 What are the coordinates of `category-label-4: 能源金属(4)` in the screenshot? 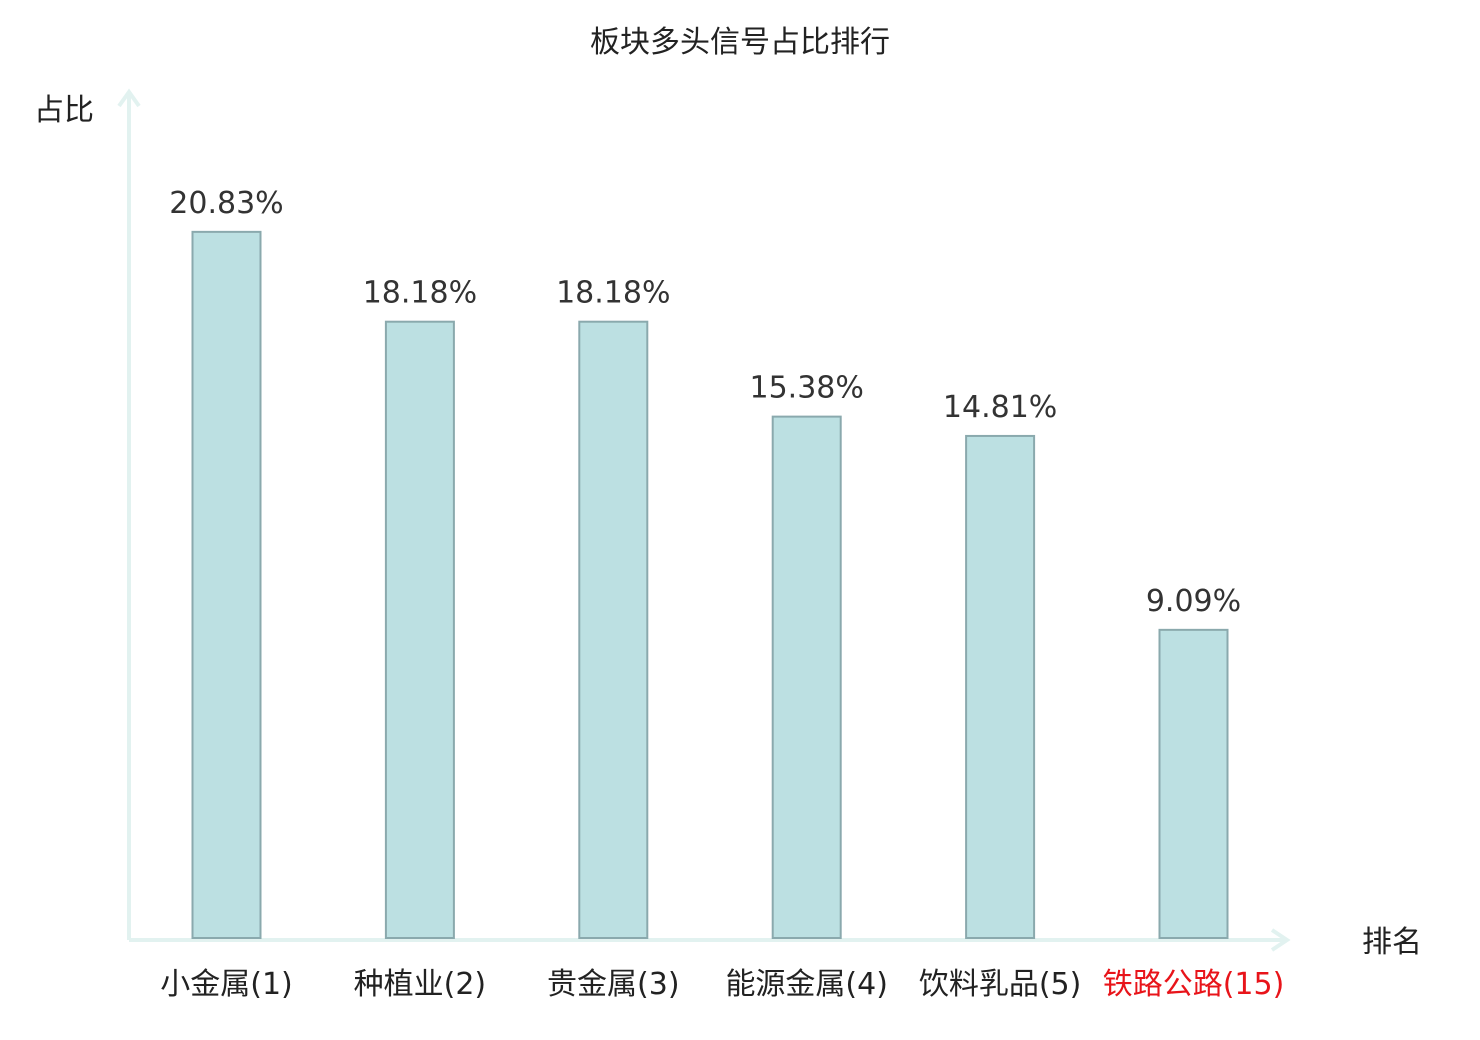 It's located at (806, 984).